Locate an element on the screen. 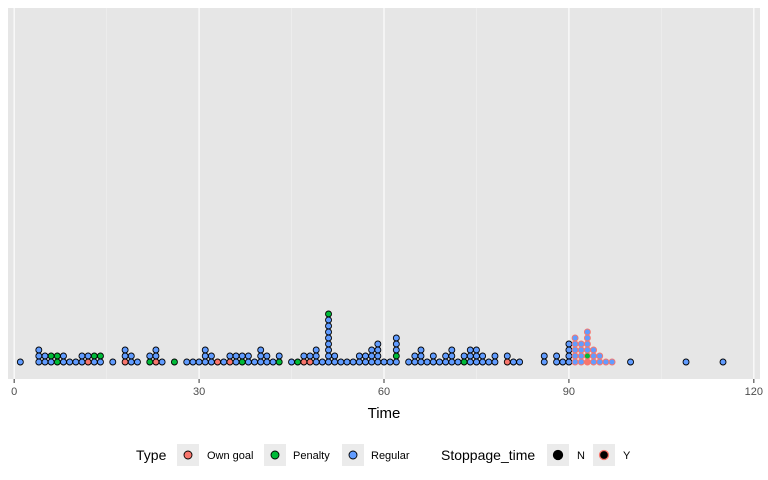 The image size is (768, 480). x-axis-title: Time is located at coordinates (384, 413).